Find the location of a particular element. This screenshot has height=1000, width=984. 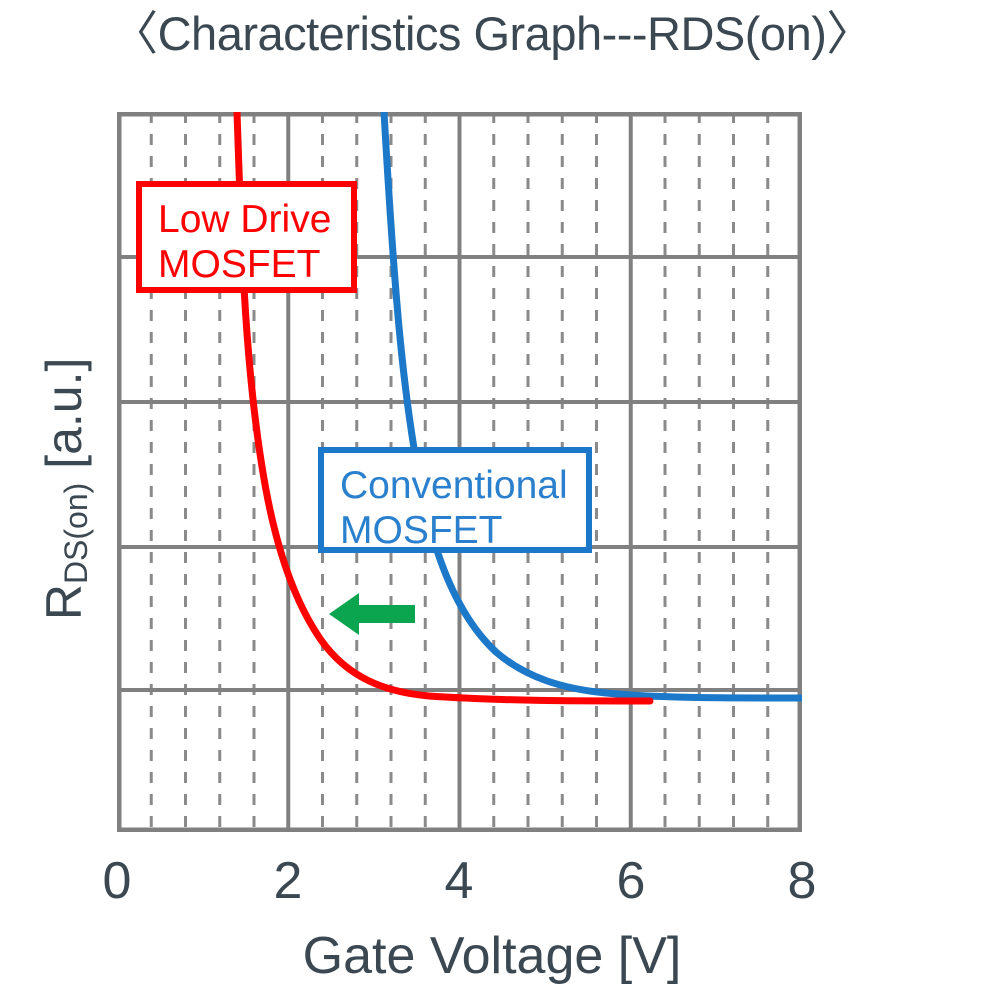

page-title: 〈Characteristics Graph---RDS(on)〉 is located at coordinates (492, 33).